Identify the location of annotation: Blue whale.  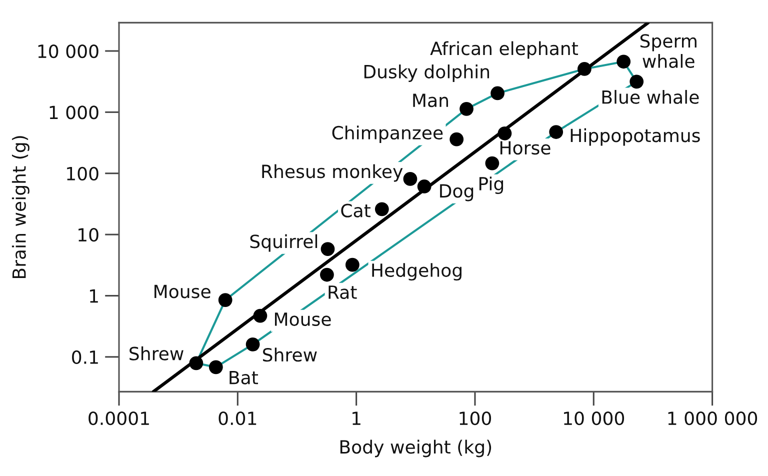
(650, 97).